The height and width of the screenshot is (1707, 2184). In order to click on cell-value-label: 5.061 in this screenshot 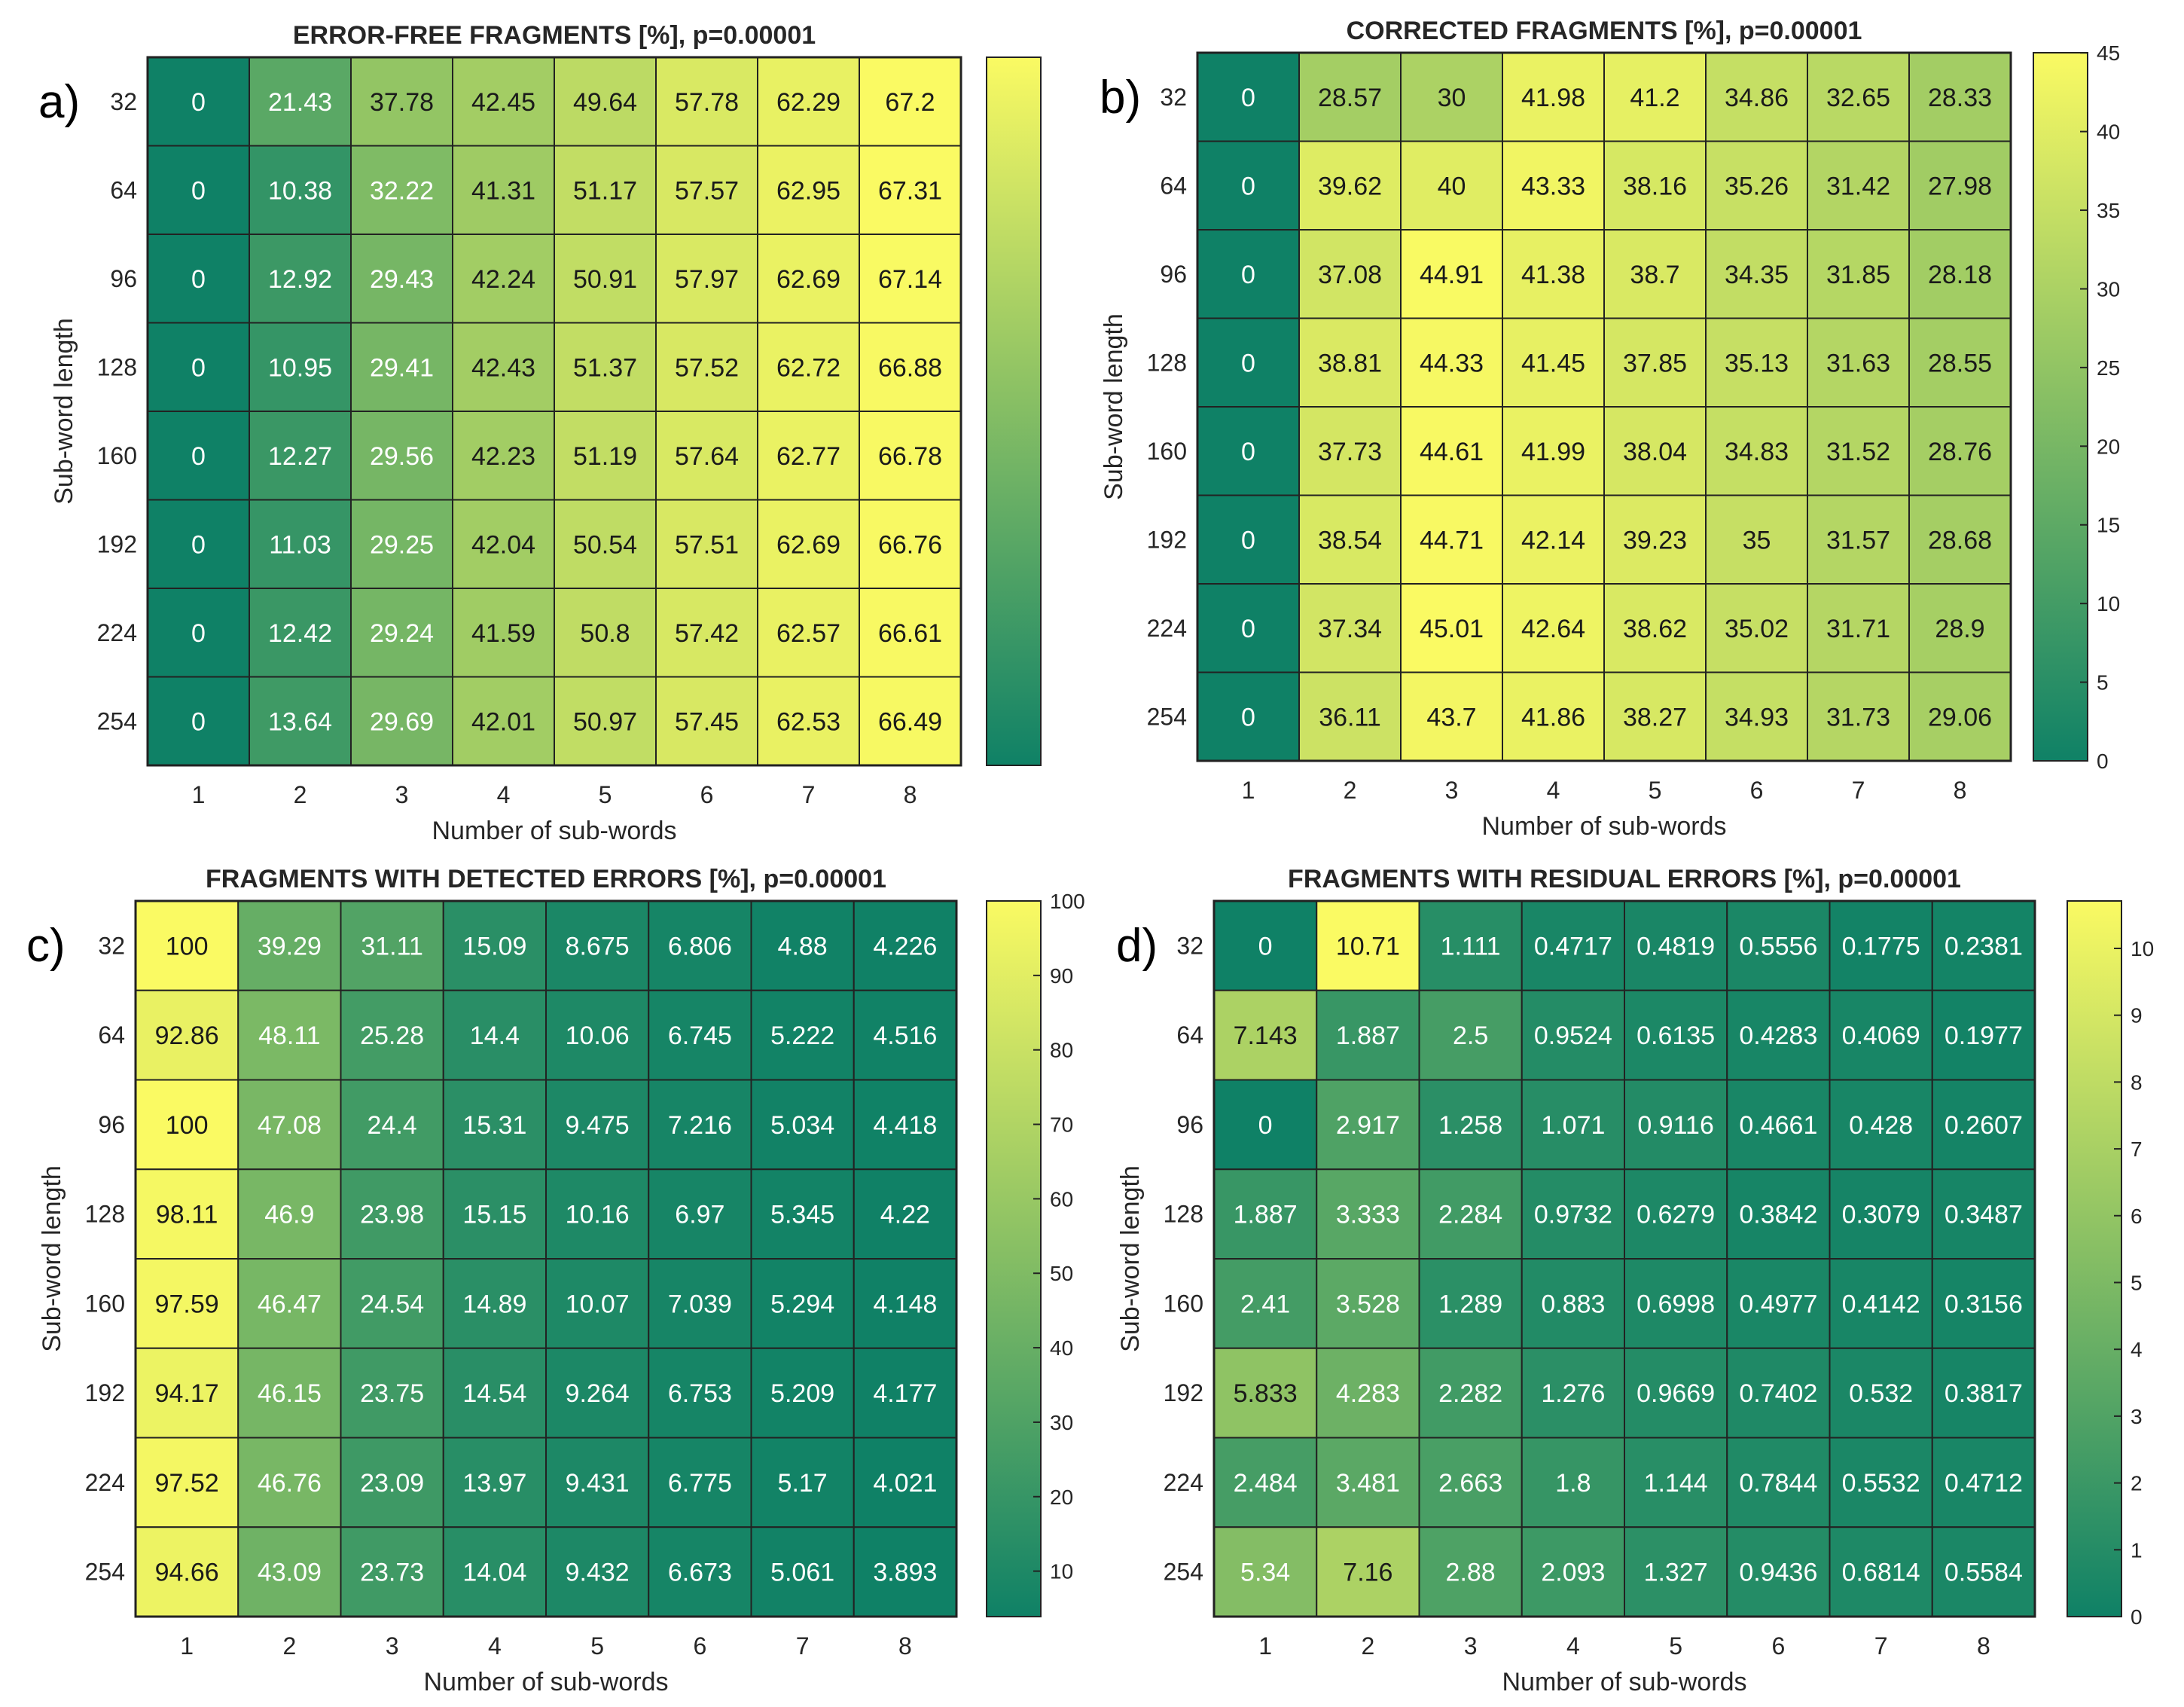, I will do `click(802, 1573)`.